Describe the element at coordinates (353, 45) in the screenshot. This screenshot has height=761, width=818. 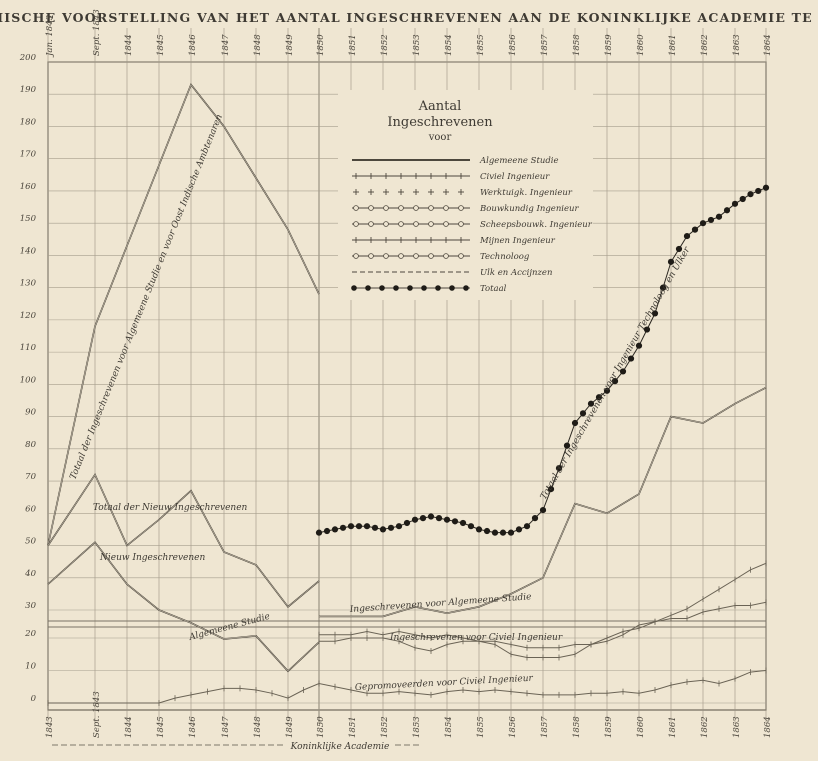
I see `top-year-label: 1851` at that location.